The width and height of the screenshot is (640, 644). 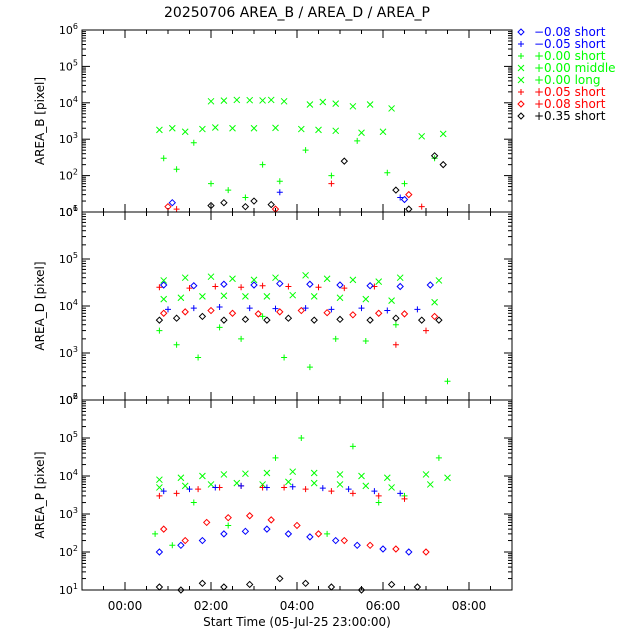 What do you see at coordinates (570, 56) in the screenshot?
I see `legend-label: +0.00 short` at bounding box center [570, 56].